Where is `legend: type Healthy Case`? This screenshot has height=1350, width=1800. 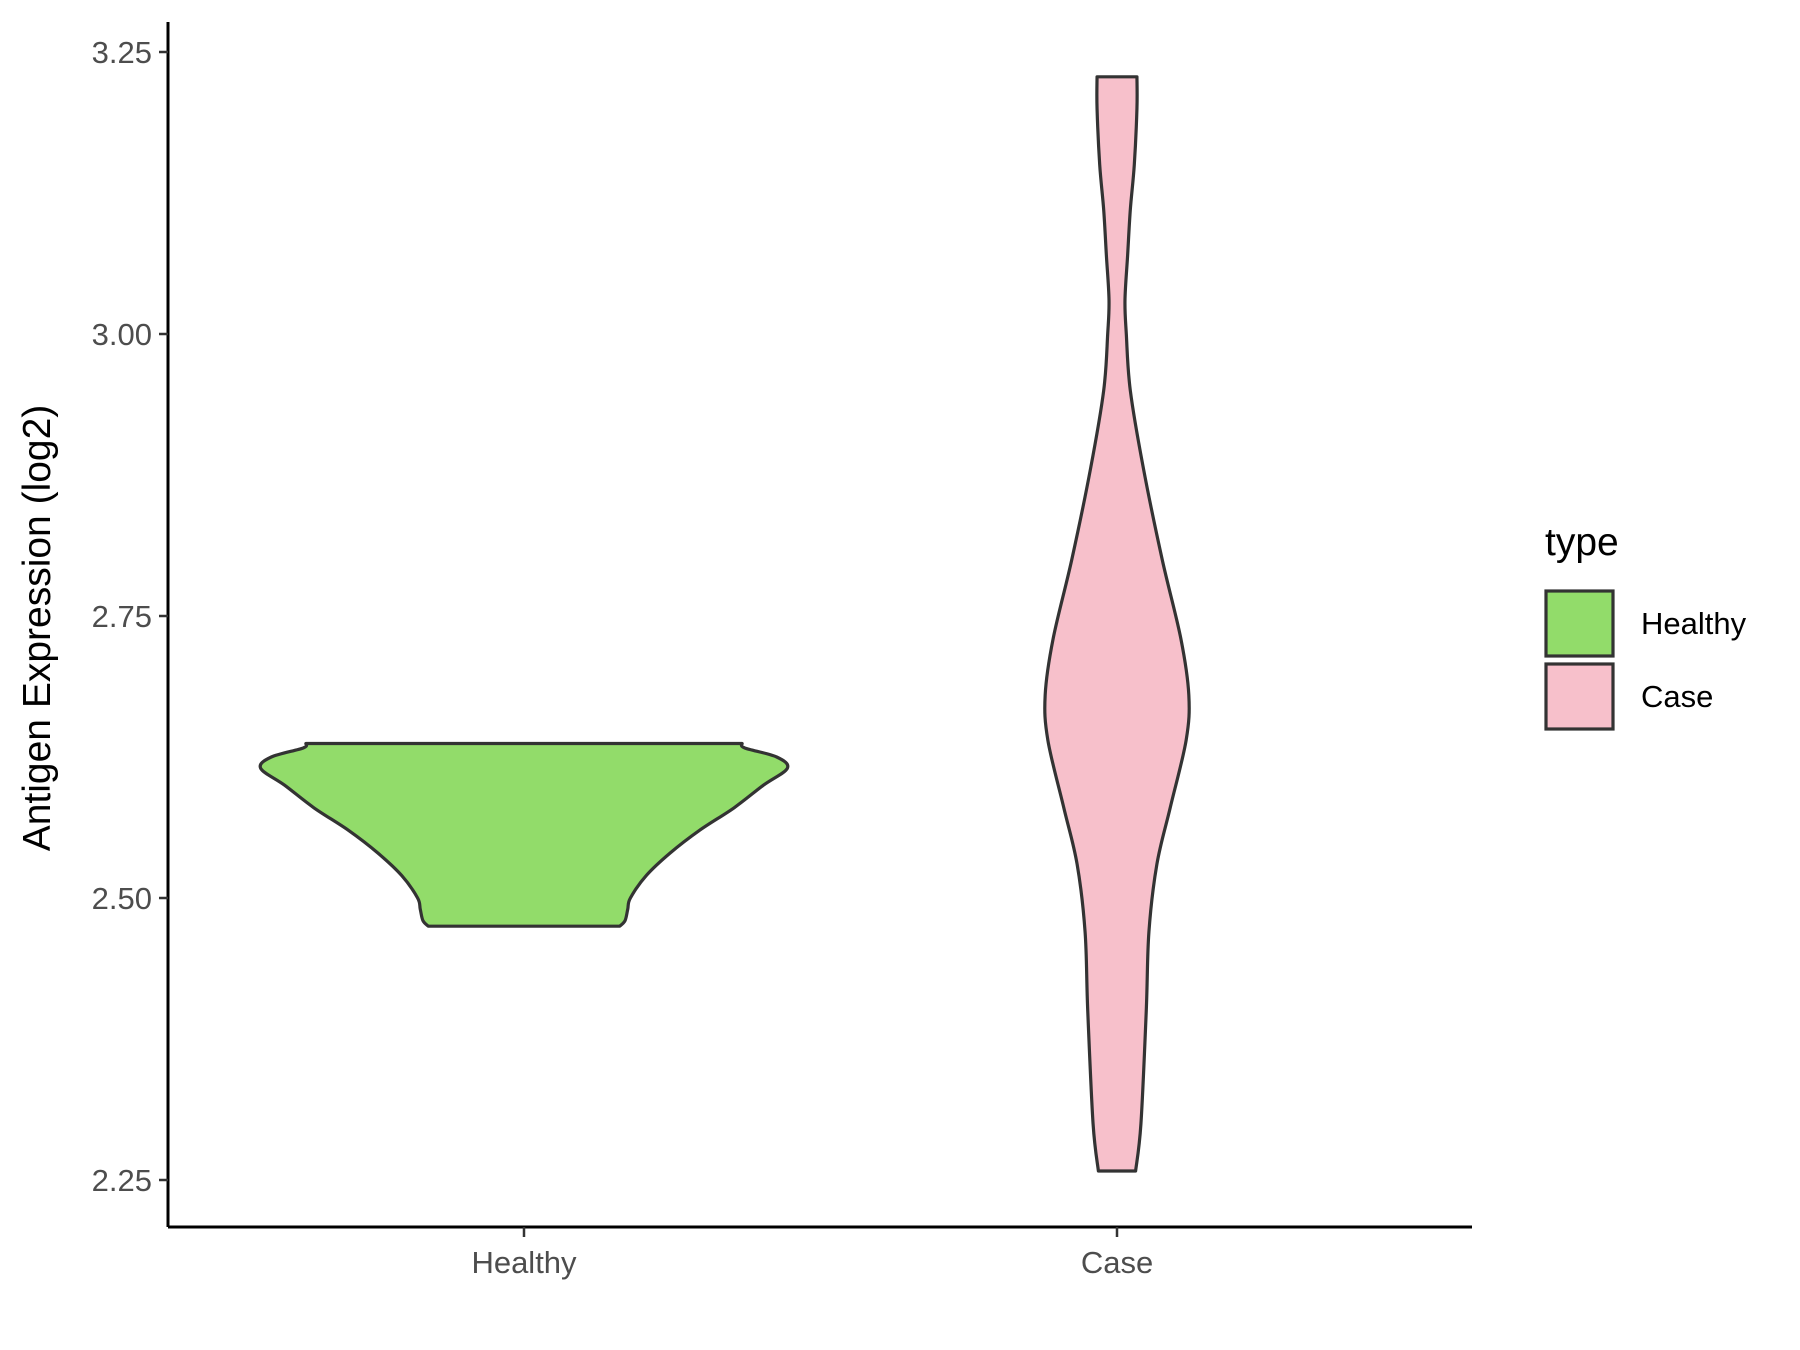
legend: type Healthy Case is located at coordinates (1645, 626).